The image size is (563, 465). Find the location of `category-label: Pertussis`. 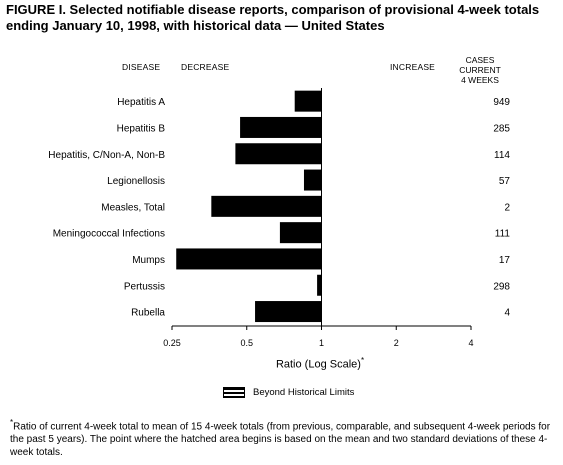

category-label: Pertussis is located at coordinates (144, 286).